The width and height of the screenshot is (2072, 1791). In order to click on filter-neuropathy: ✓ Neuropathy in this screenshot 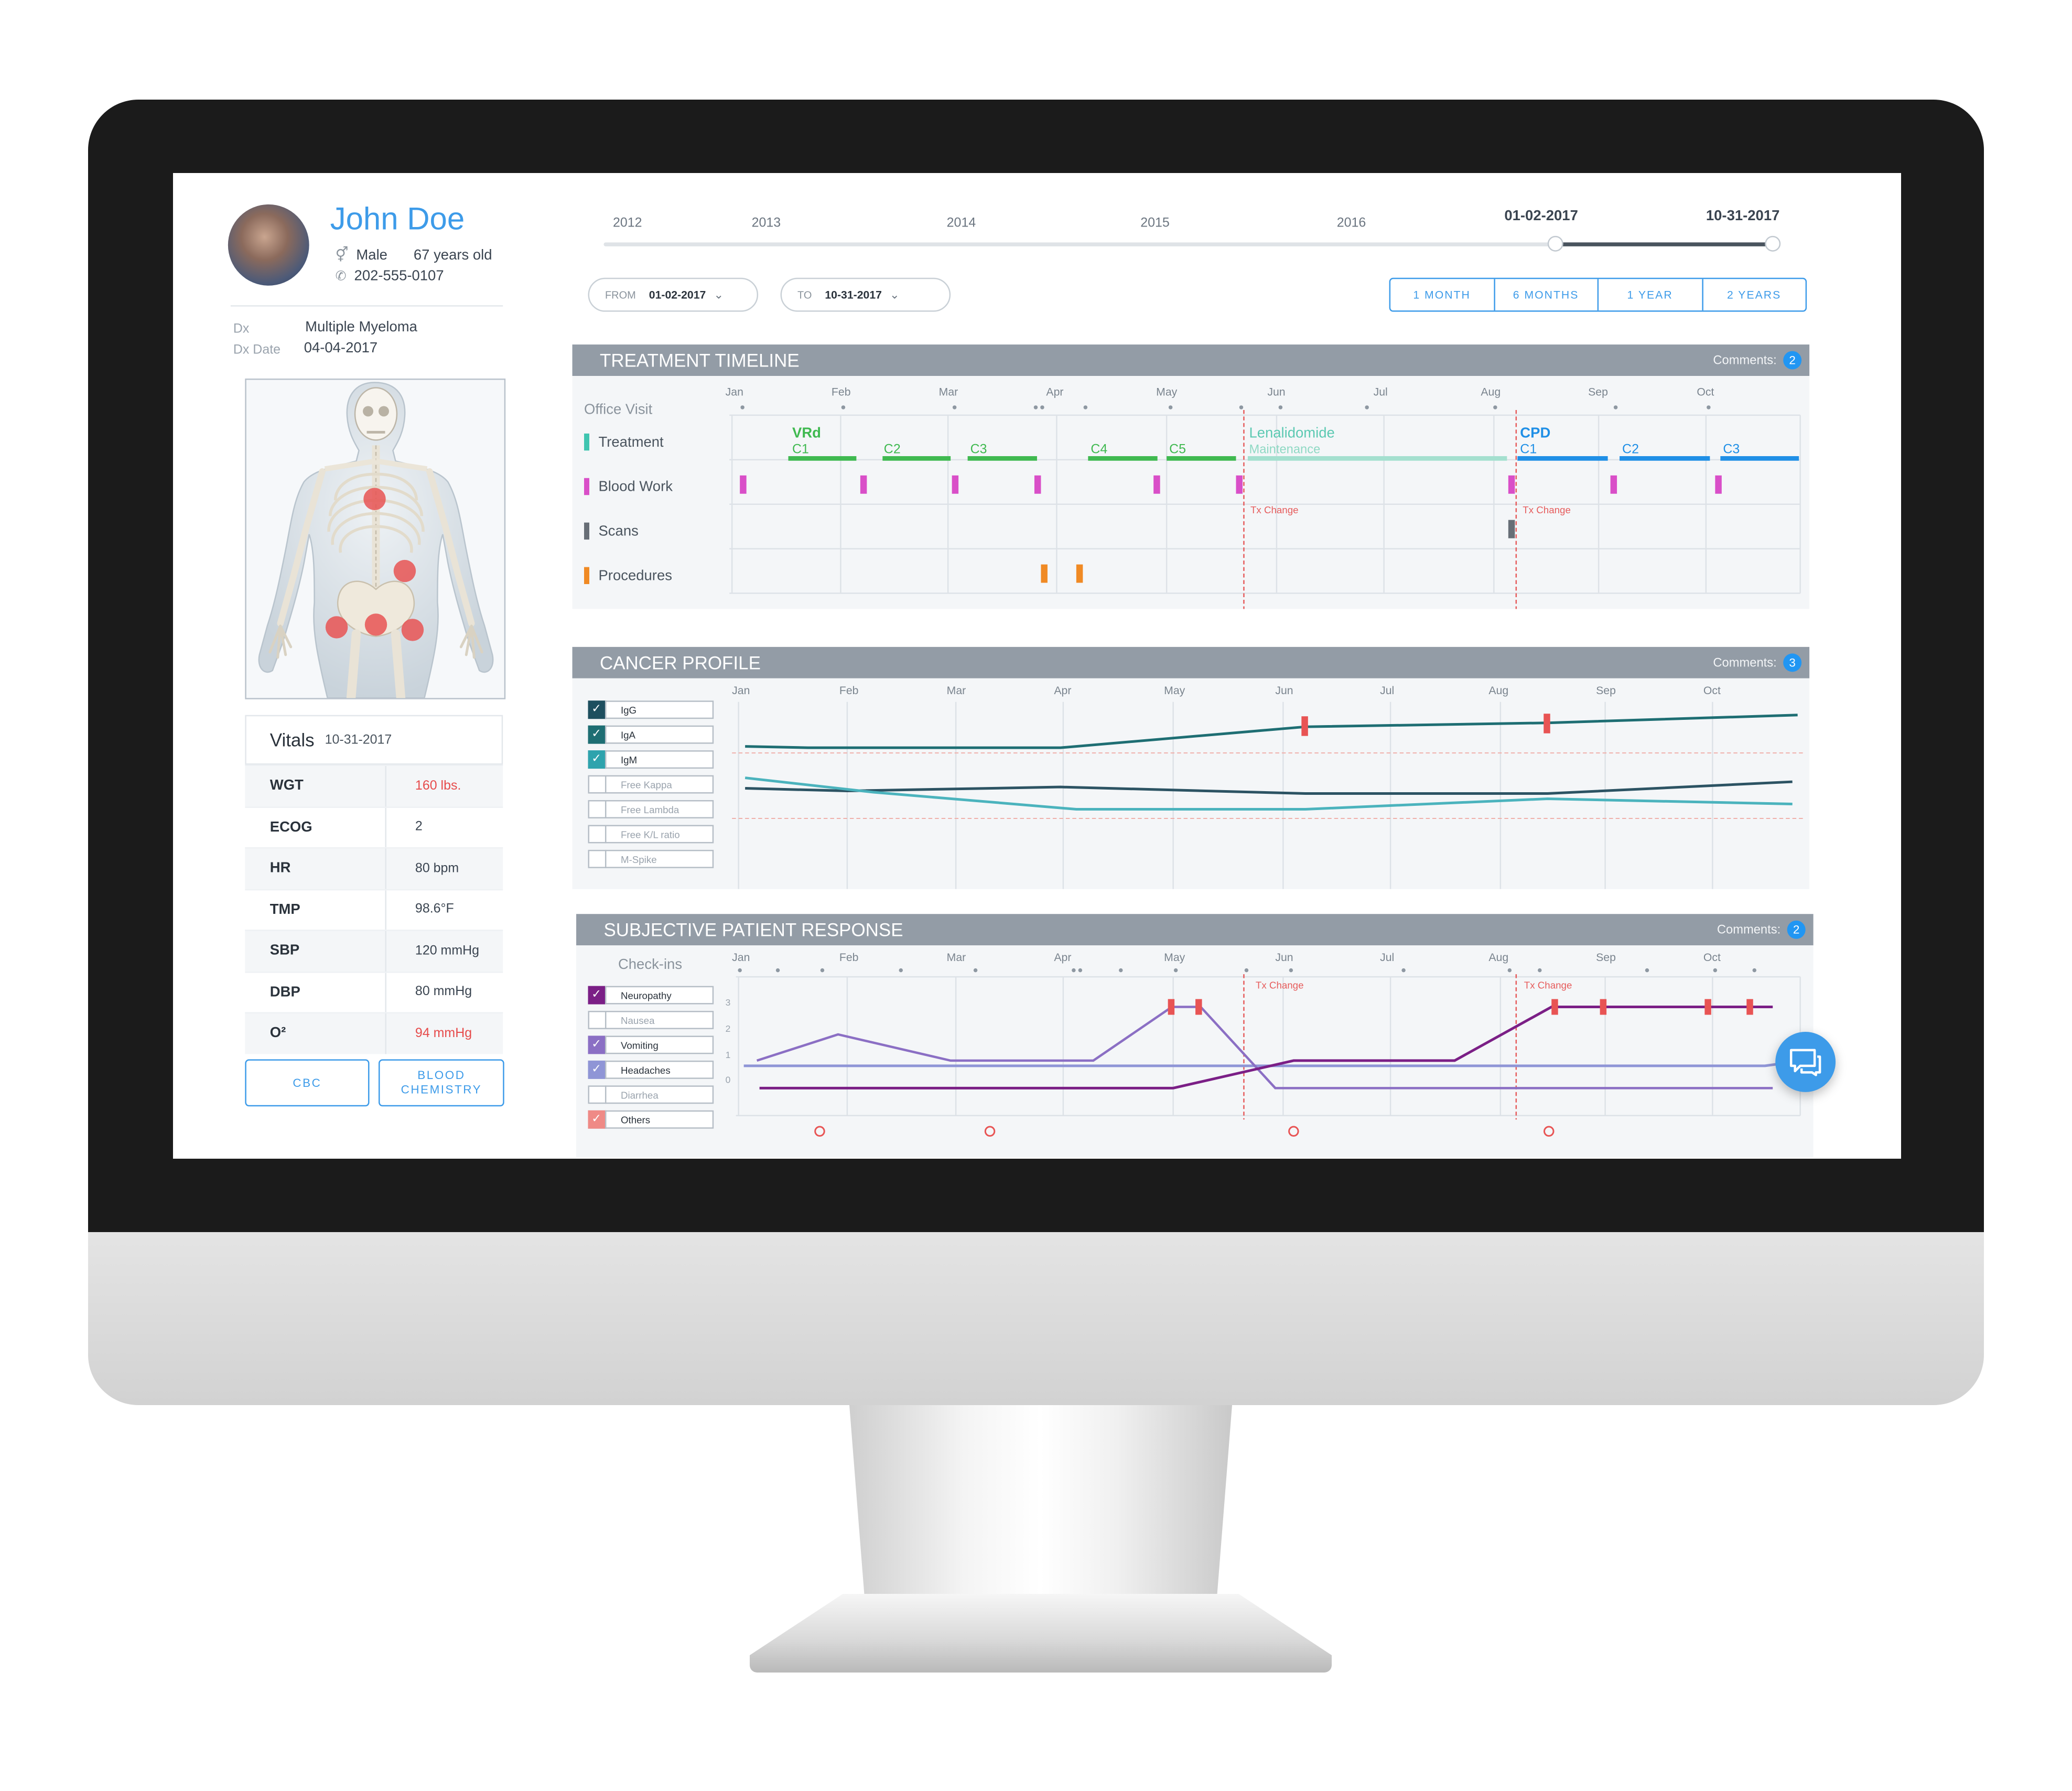, I will do `click(651, 995)`.